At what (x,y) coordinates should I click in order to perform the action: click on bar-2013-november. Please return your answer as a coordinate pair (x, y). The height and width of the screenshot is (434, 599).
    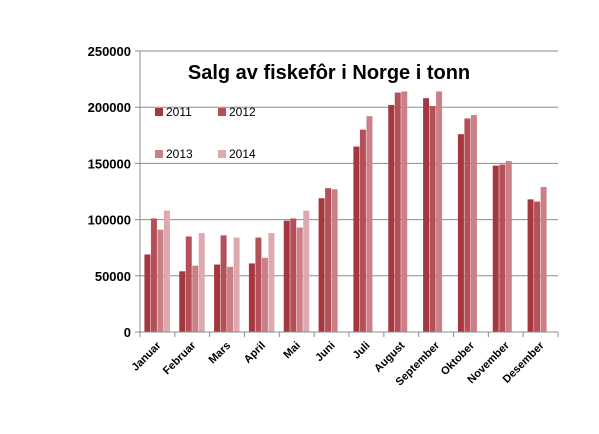
    Looking at the image, I should click on (508, 246).